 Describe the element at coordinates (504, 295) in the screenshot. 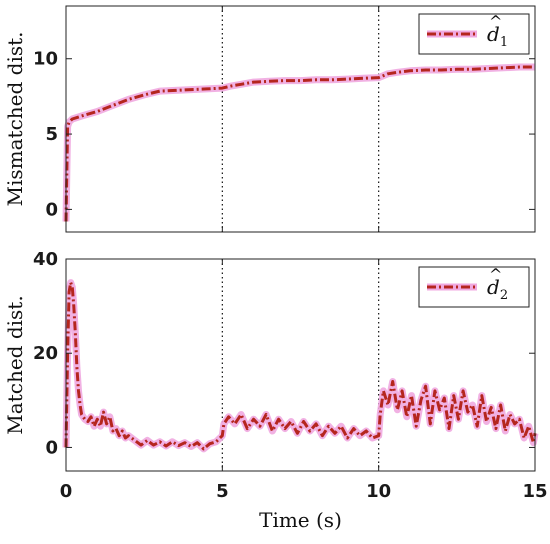

I see `legend-label-subscript: 2` at that location.